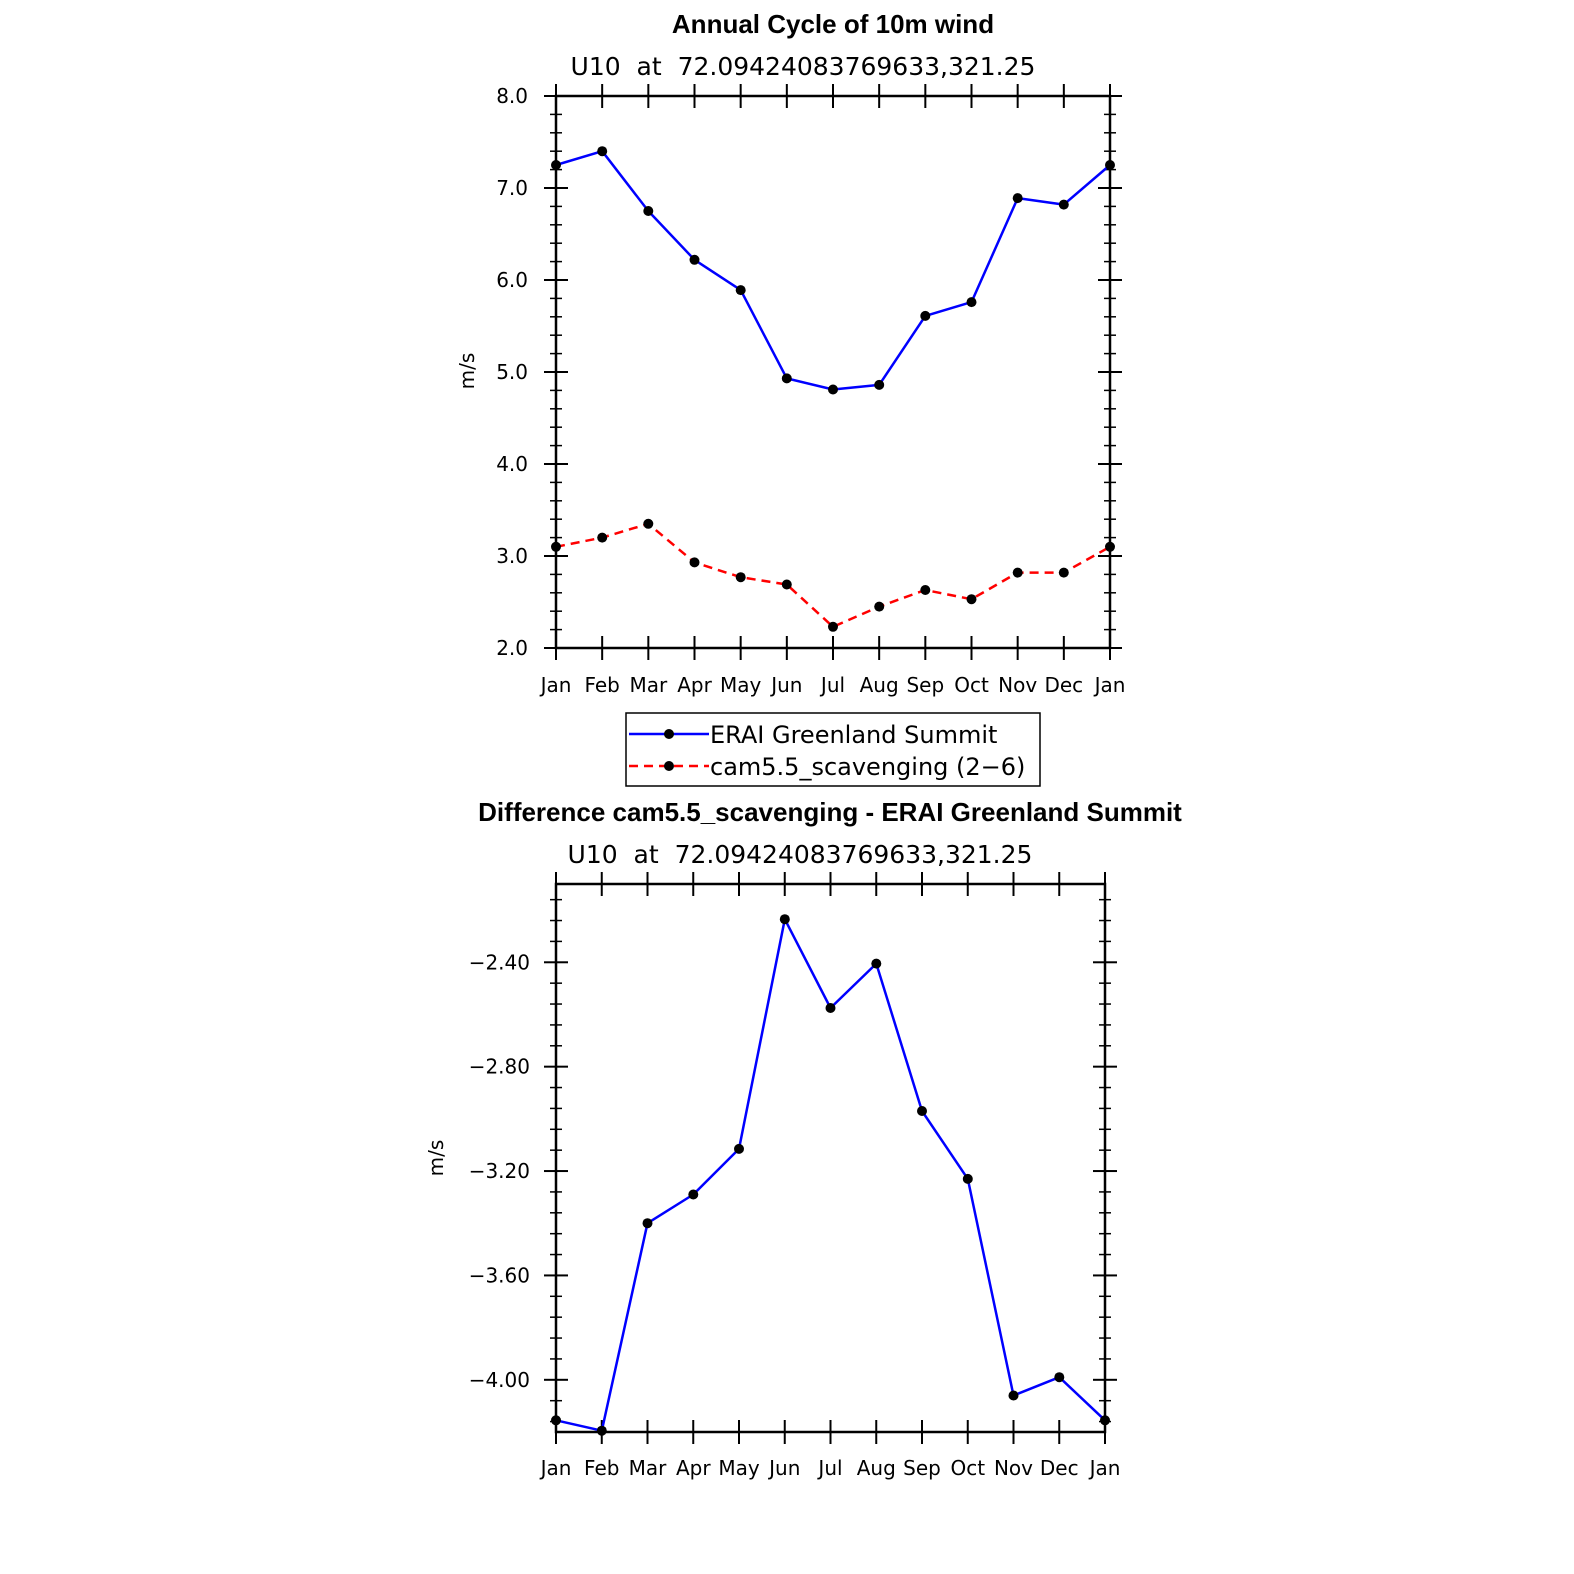 The height and width of the screenshot is (1574, 1574). Describe the element at coordinates (499, 962) in the screenshot. I see `y-tick-label: −2.40` at that location.